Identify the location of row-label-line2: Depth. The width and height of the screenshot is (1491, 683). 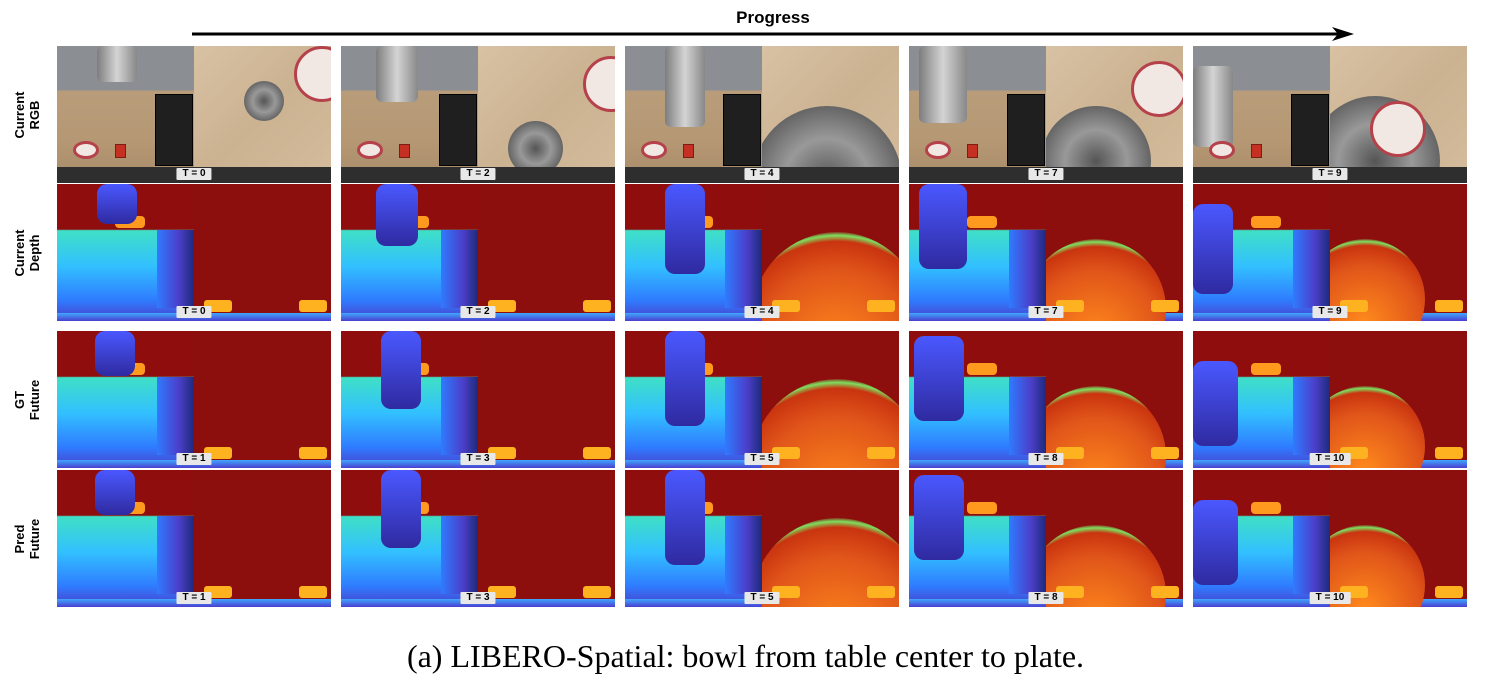
(34, 252).